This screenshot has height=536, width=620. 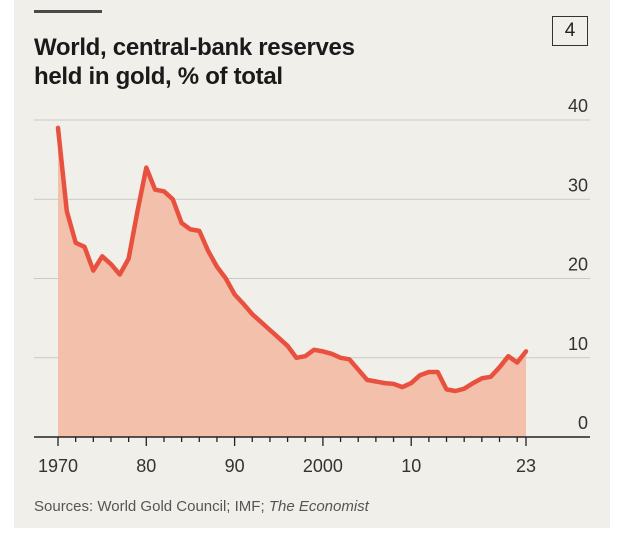 I want to click on x-tick-label-2010: 10, so click(x=411, y=466).